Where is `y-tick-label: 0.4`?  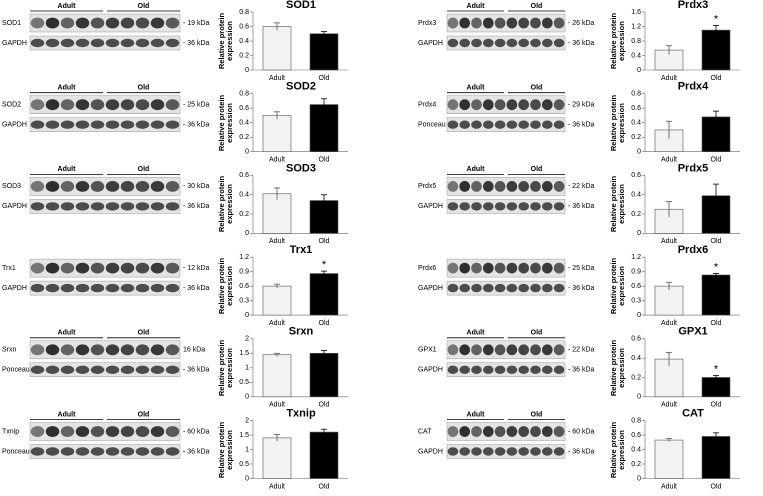 y-tick-label: 0.4 is located at coordinates (636, 449).